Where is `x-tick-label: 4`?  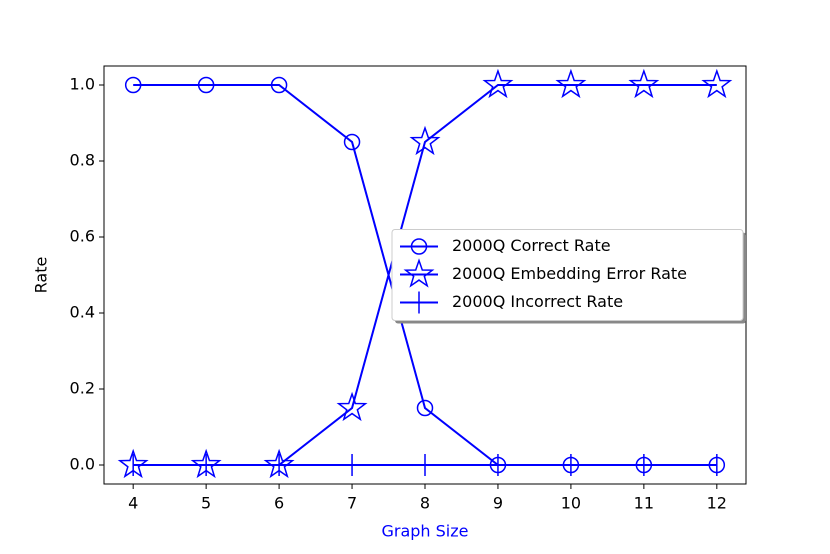 x-tick-label: 4 is located at coordinates (133, 503).